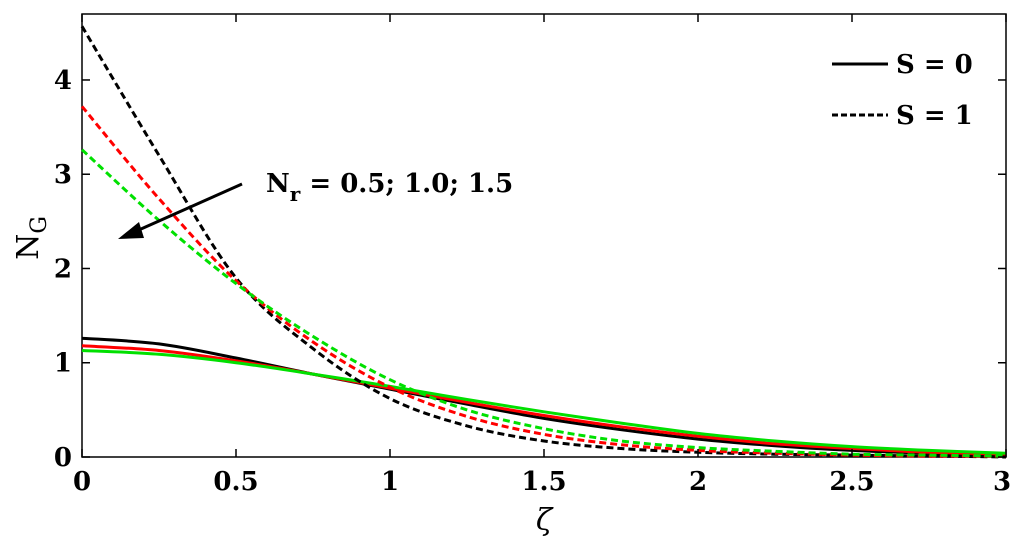 The width and height of the screenshot is (1024, 544). Describe the element at coordinates (187, 208) in the screenshot. I see `annotation-arrow-shaft` at that location.